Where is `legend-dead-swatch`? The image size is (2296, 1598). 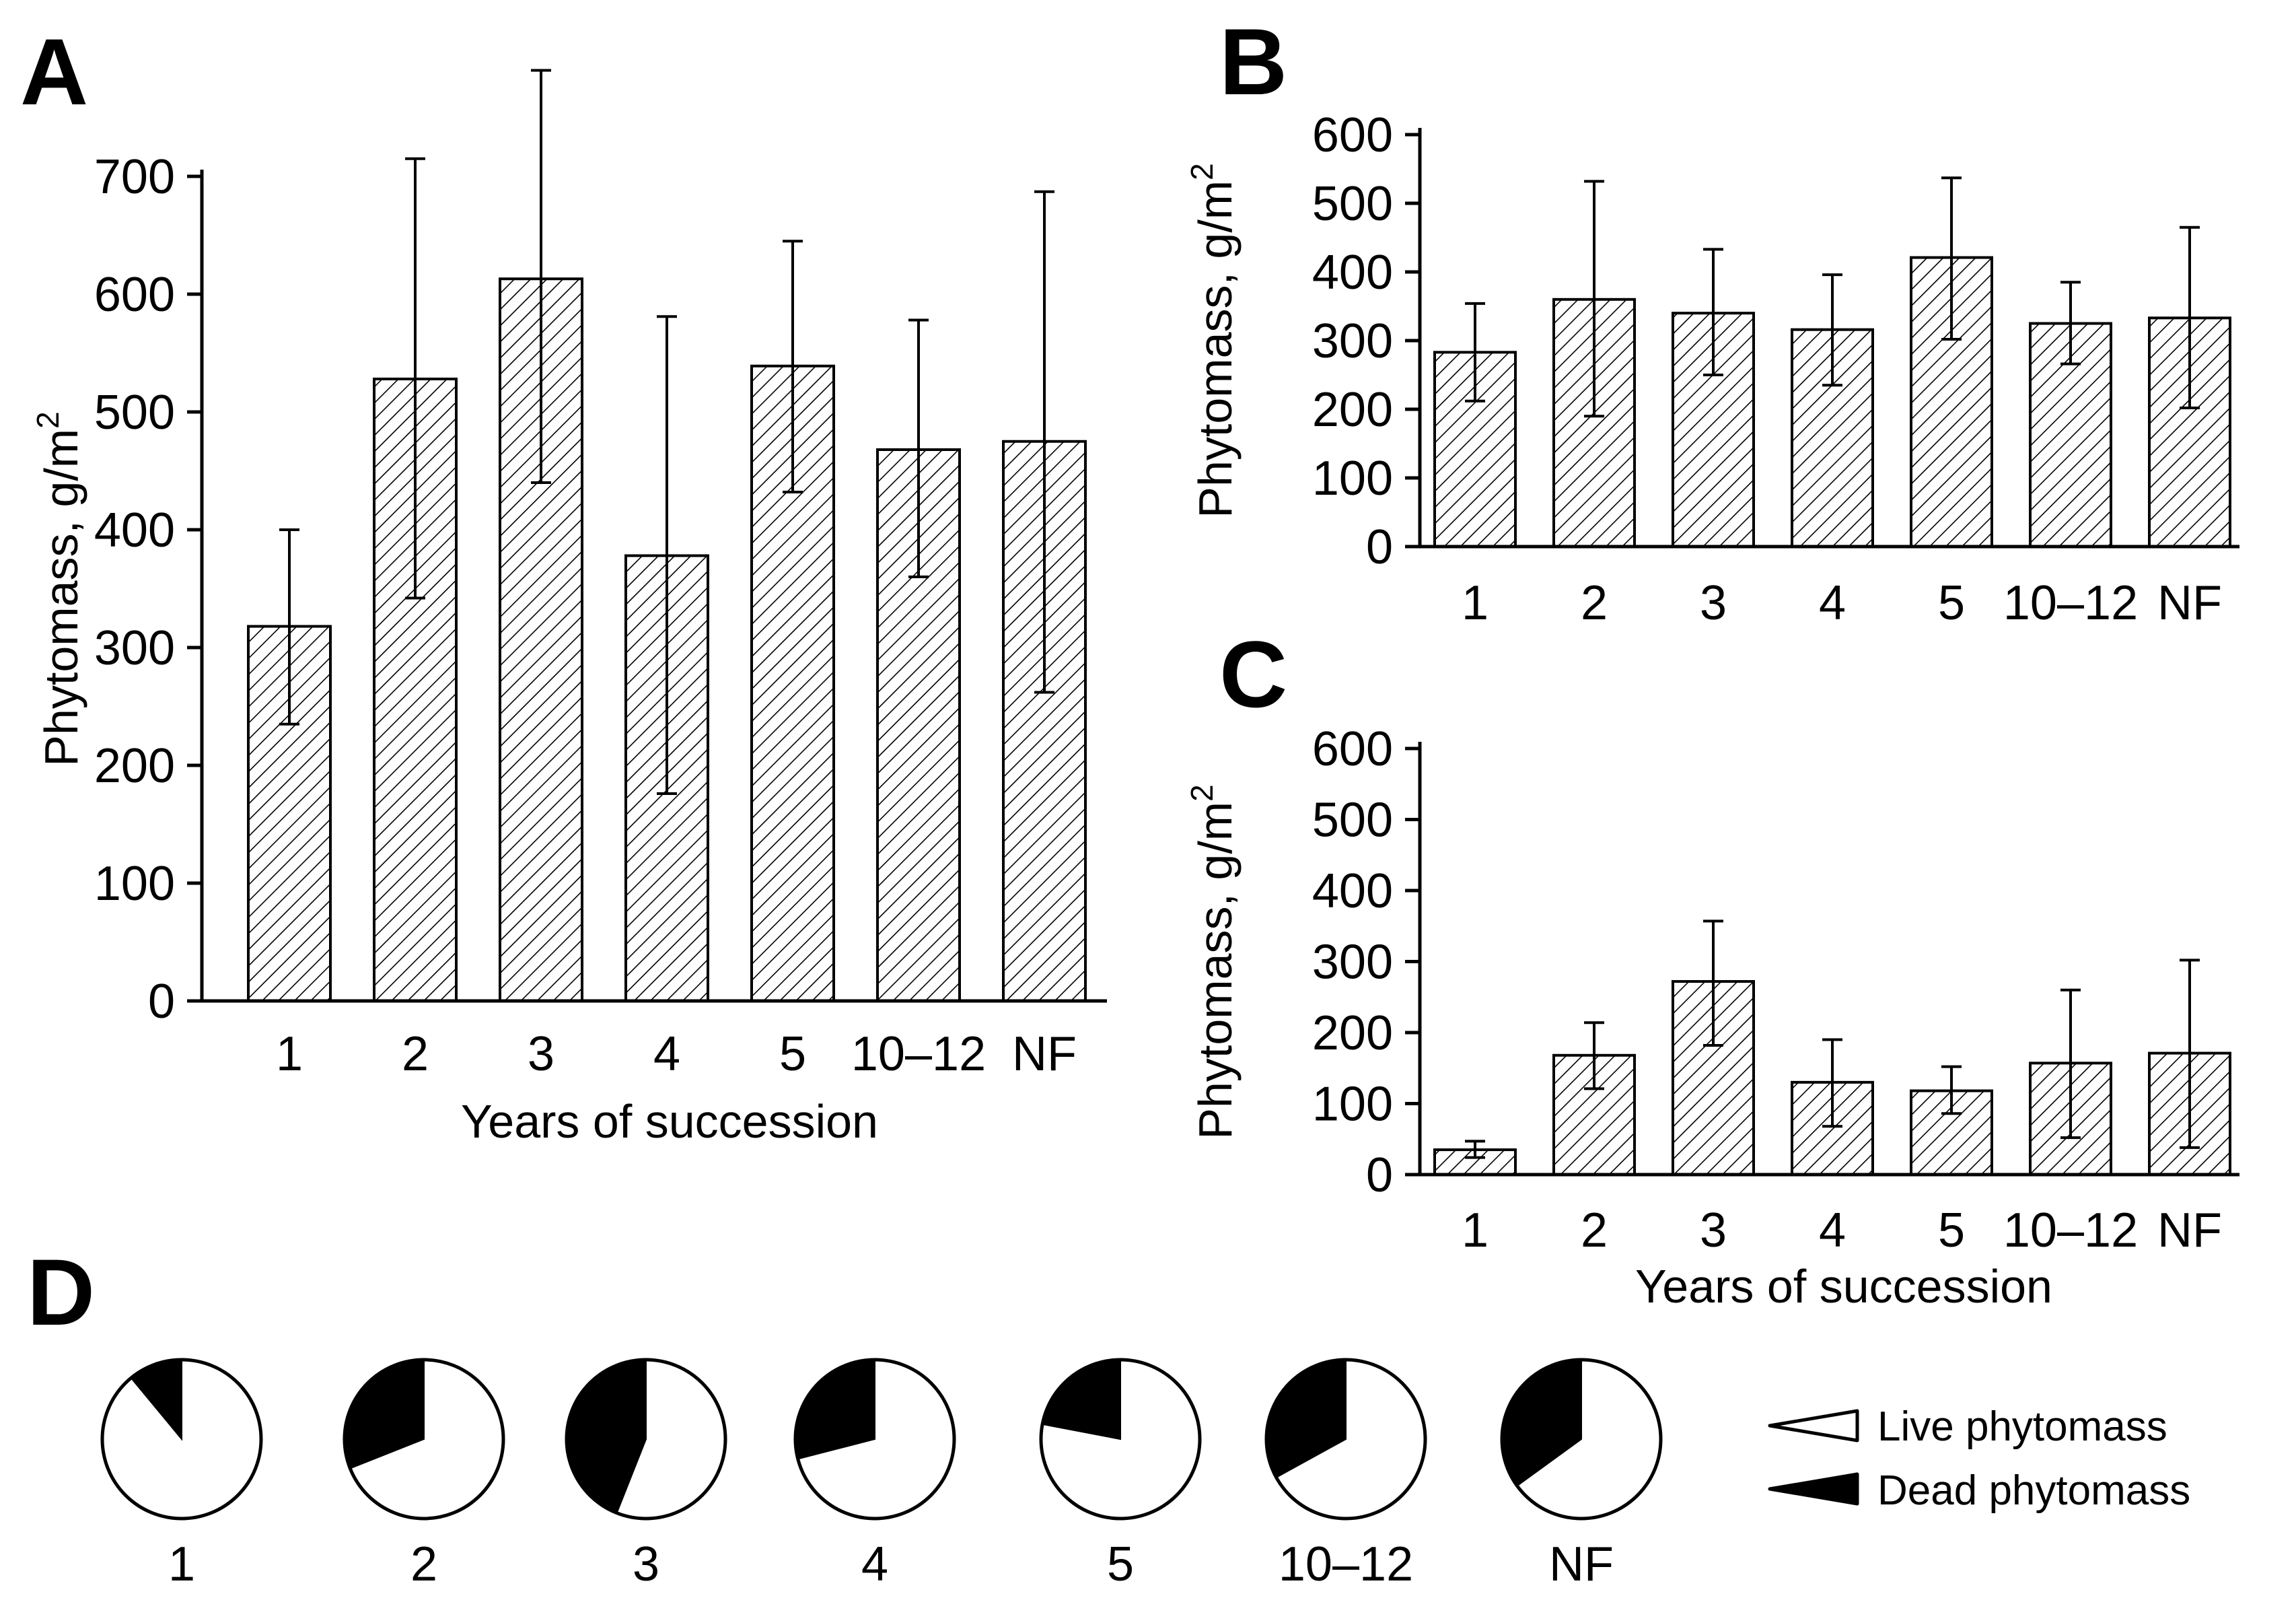
legend-dead-swatch is located at coordinates (1813, 1489).